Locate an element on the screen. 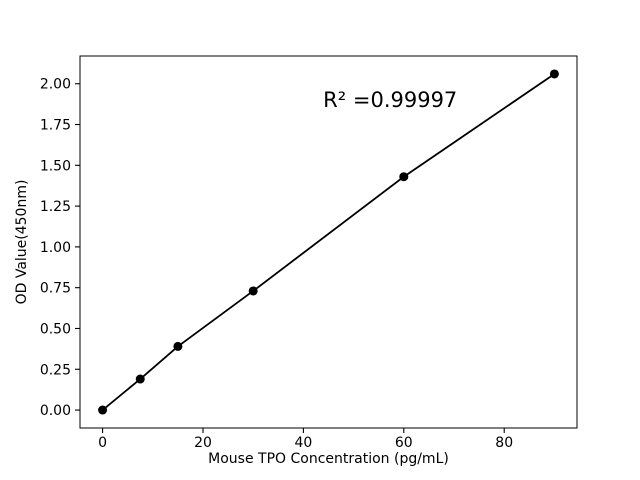 The height and width of the screenshot is (480, 640). y-tick-label: 1.50 is located at coordinates (55, 166).